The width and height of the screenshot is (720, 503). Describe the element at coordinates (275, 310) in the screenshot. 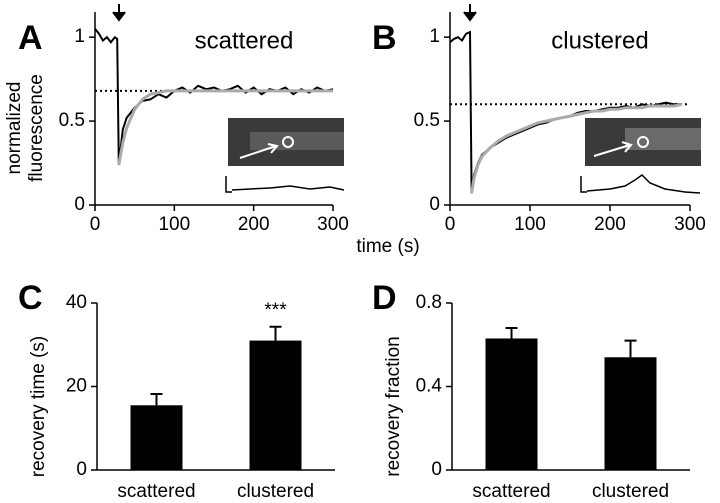

I see `significance: ***` at that location.